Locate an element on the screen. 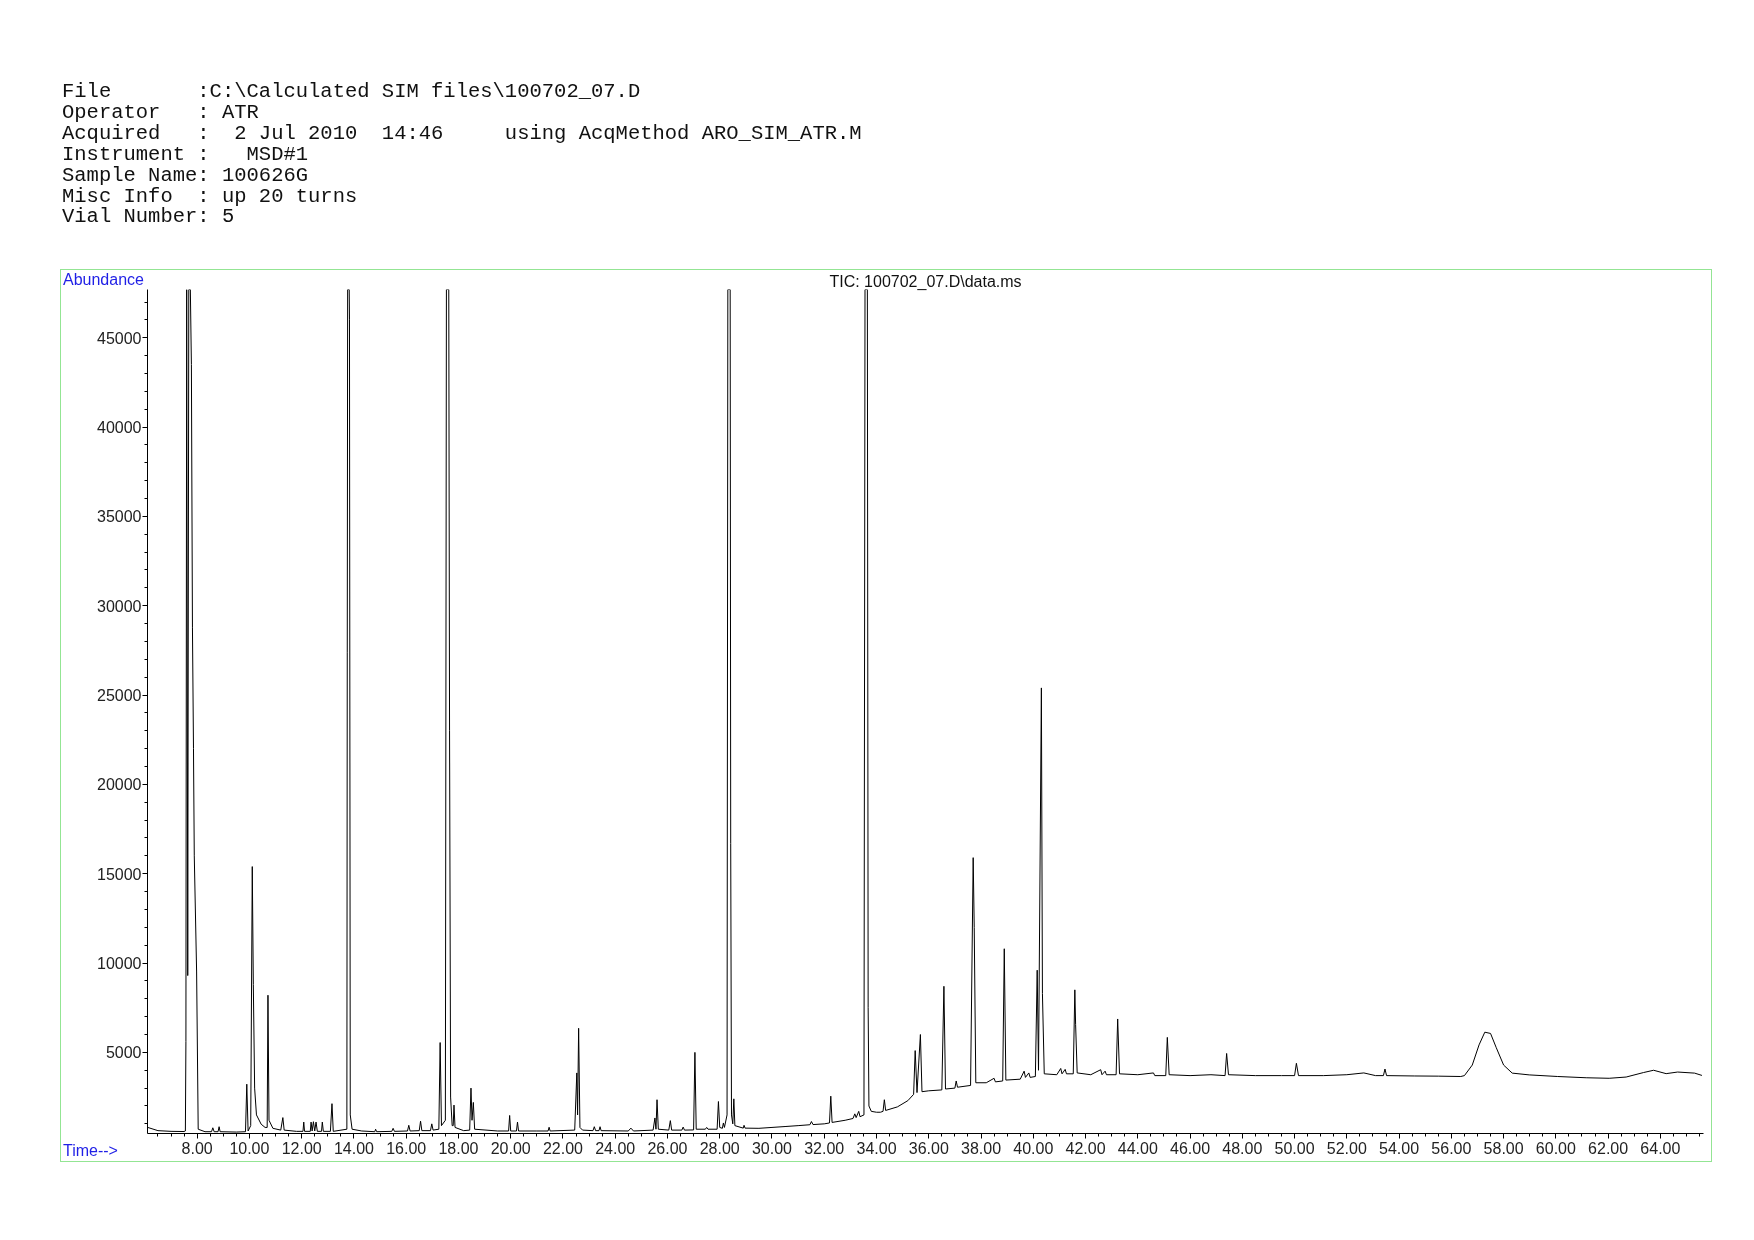 This screenshot has width=1754, height=1240. chart-title: TIC: 100702_07.D\data.ms is located at coordinates (925, 281).